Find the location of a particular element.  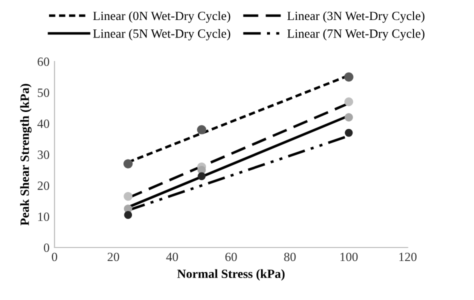

y-tick-label: 40 is located at coordinates (43, 124).